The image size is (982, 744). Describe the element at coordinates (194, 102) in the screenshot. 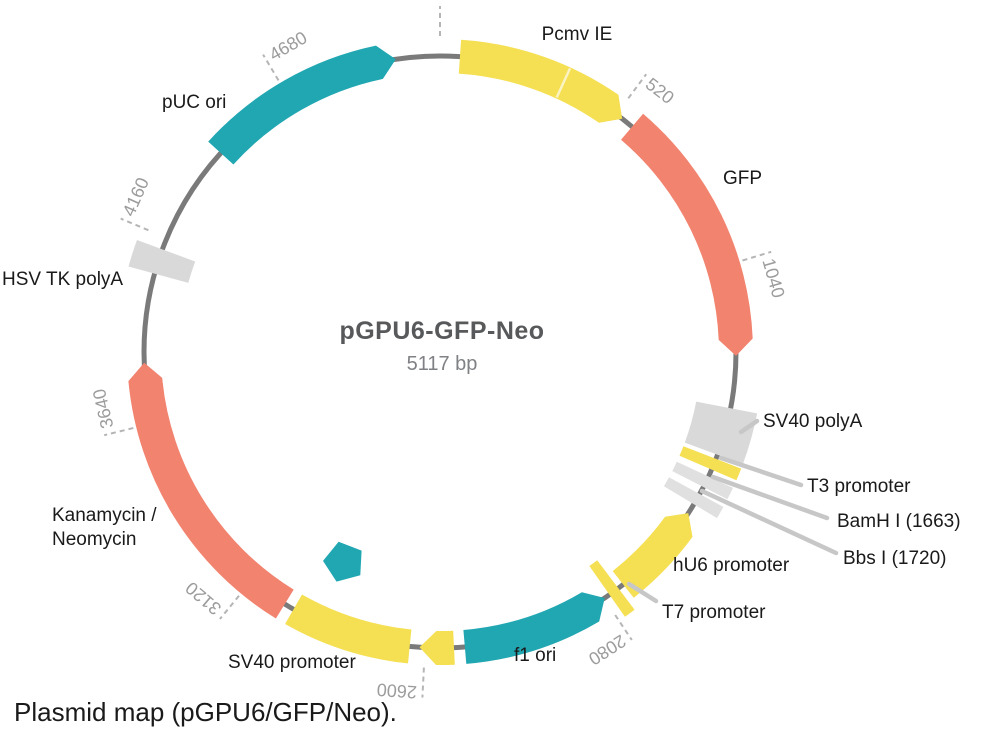

I see `label-puc-ori: pUC ori` at that location.